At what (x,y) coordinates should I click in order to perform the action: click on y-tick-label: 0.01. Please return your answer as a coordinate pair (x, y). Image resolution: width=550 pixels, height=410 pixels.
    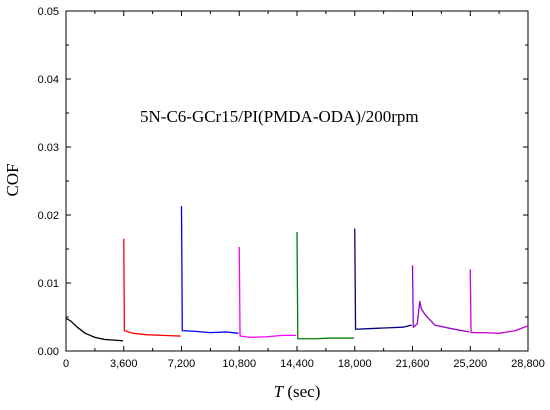
    Looking at the image, I should click on (48, 284).